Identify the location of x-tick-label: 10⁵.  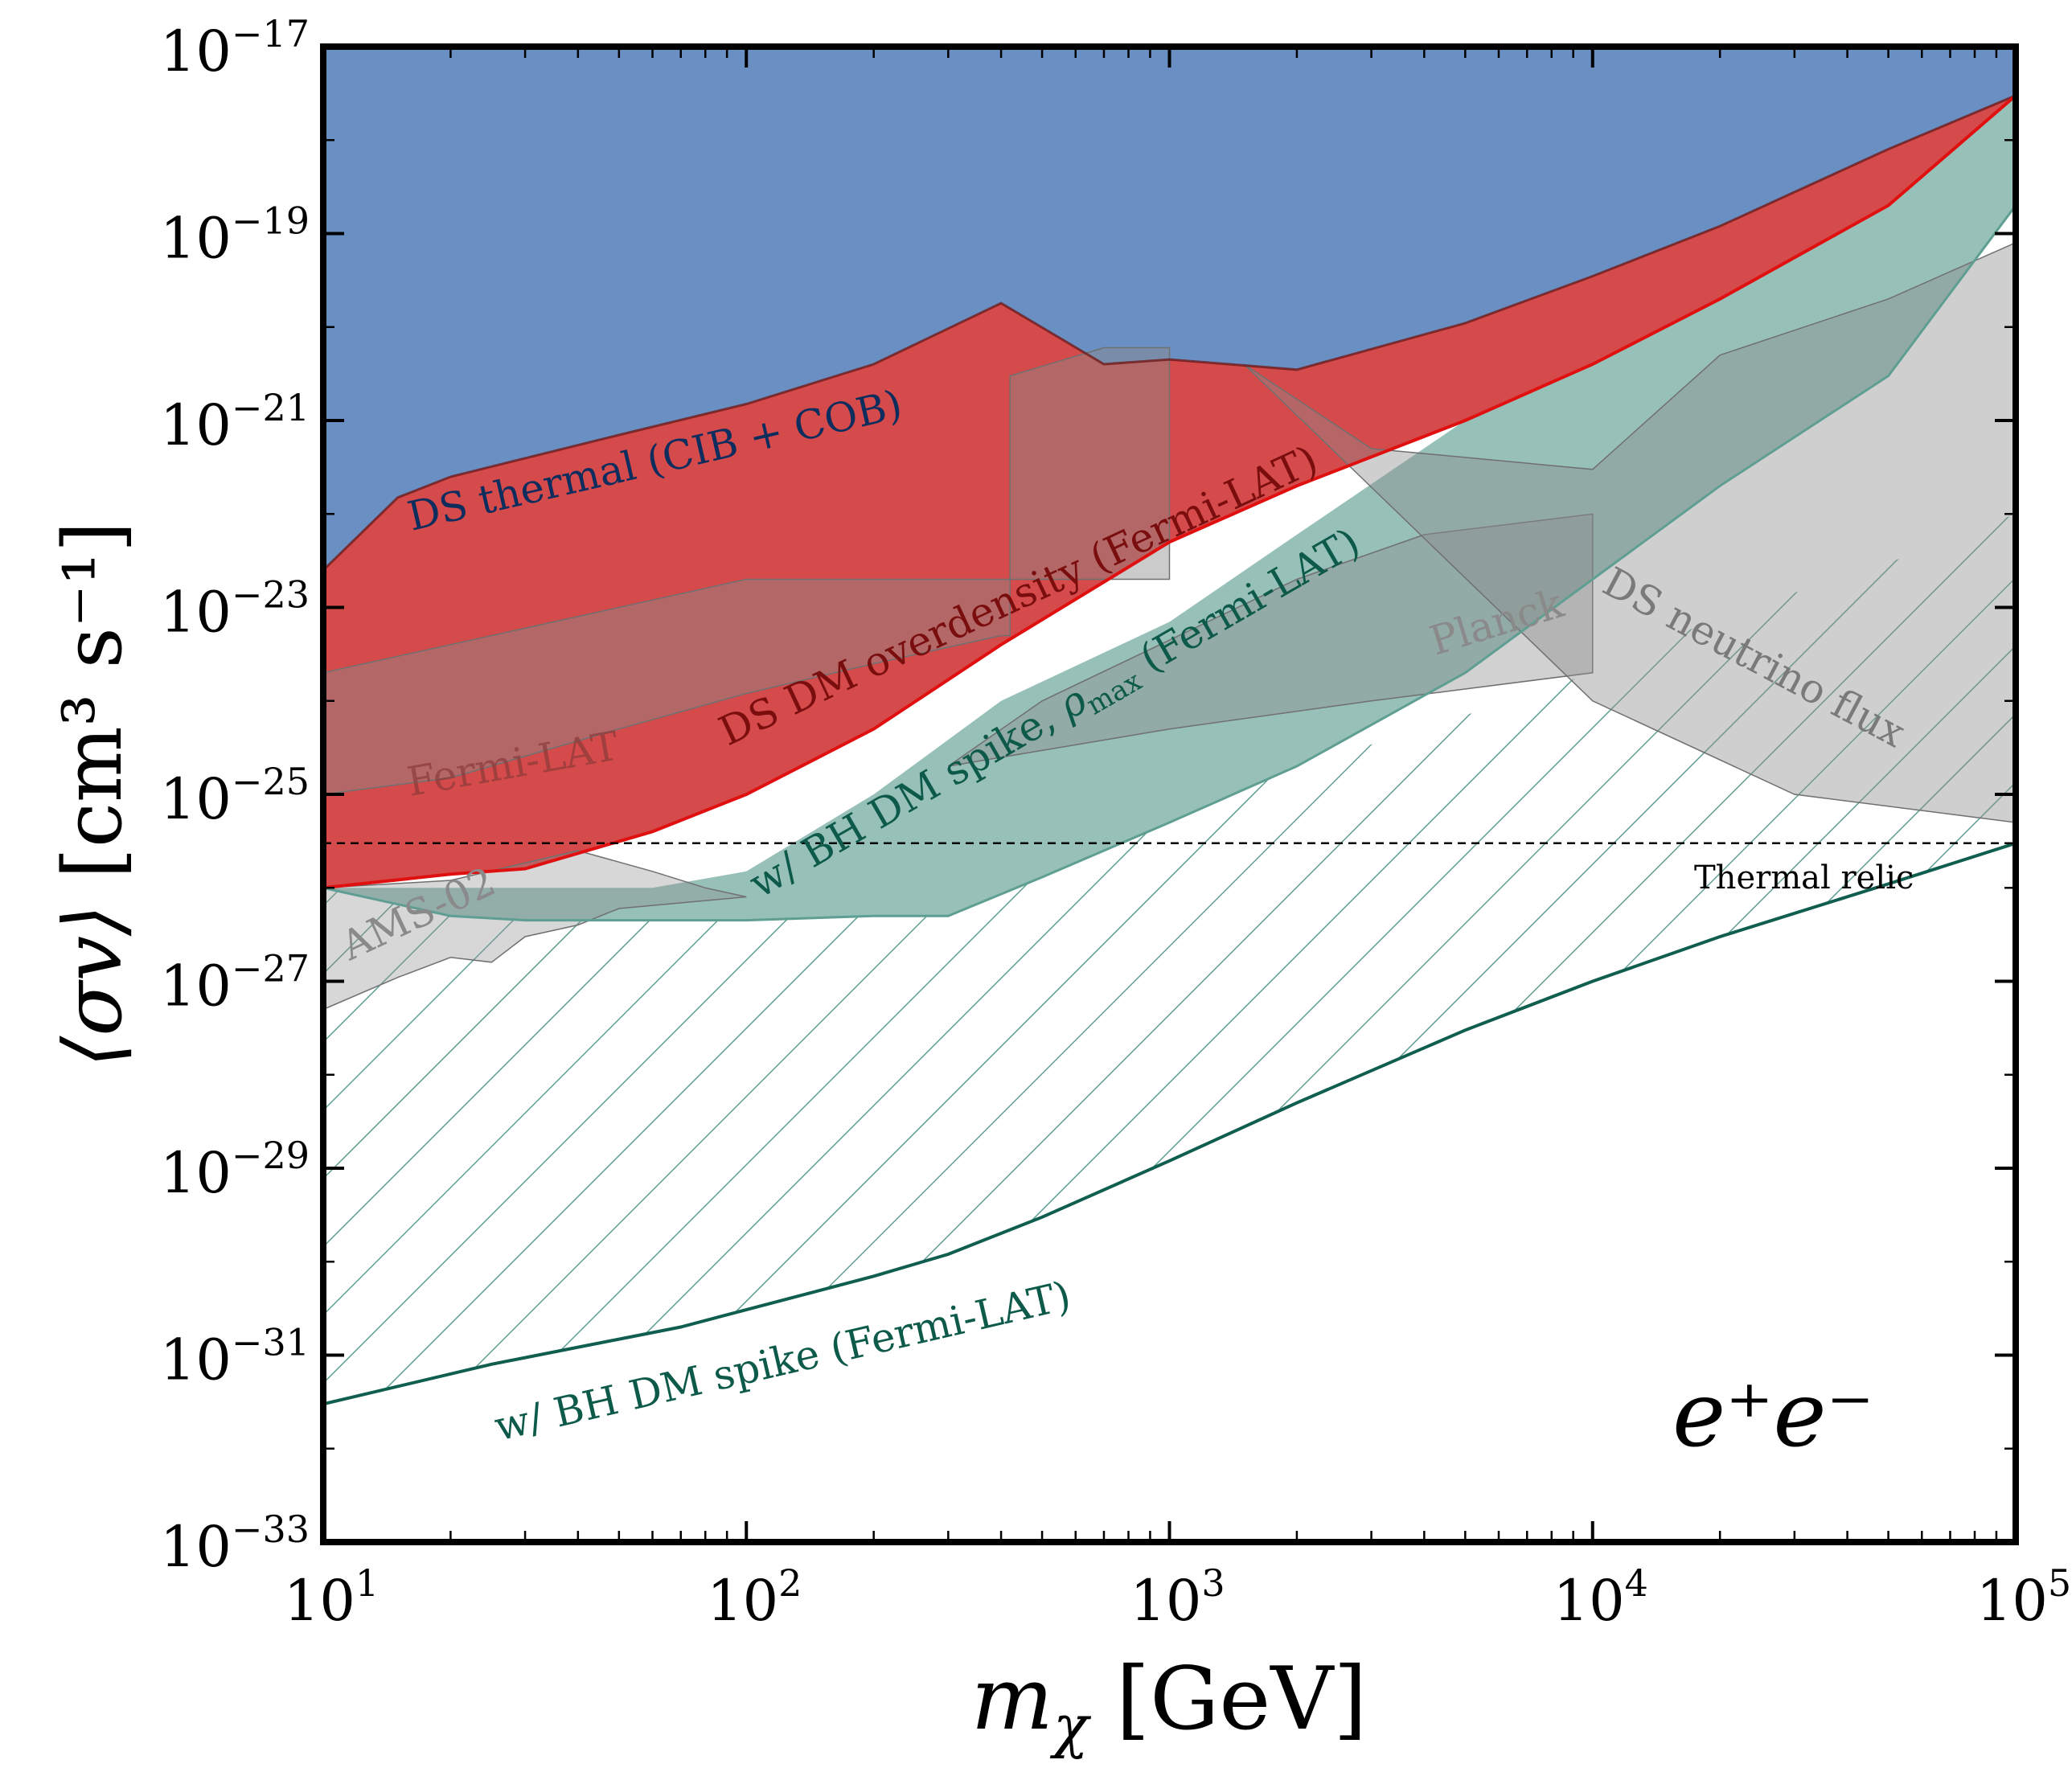
(2023, 1597).